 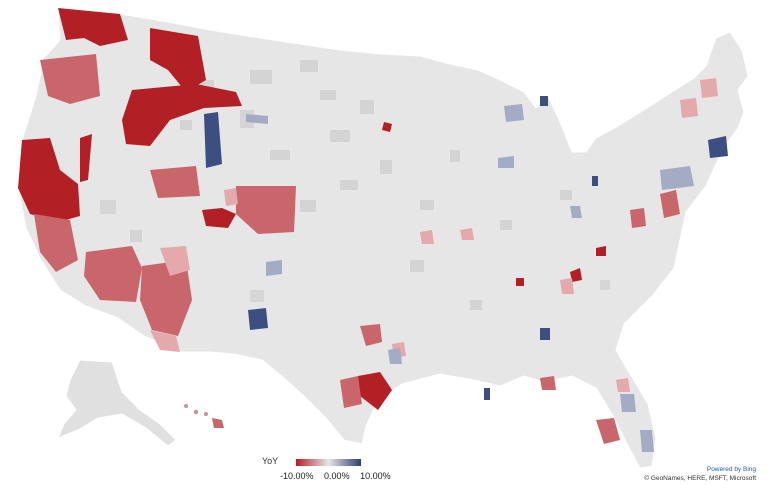 What do you see at coordinates (731, 469) in the screenshot?
I see `powered-by-bing: Powered by Bing` at bounding box center [731, 469].